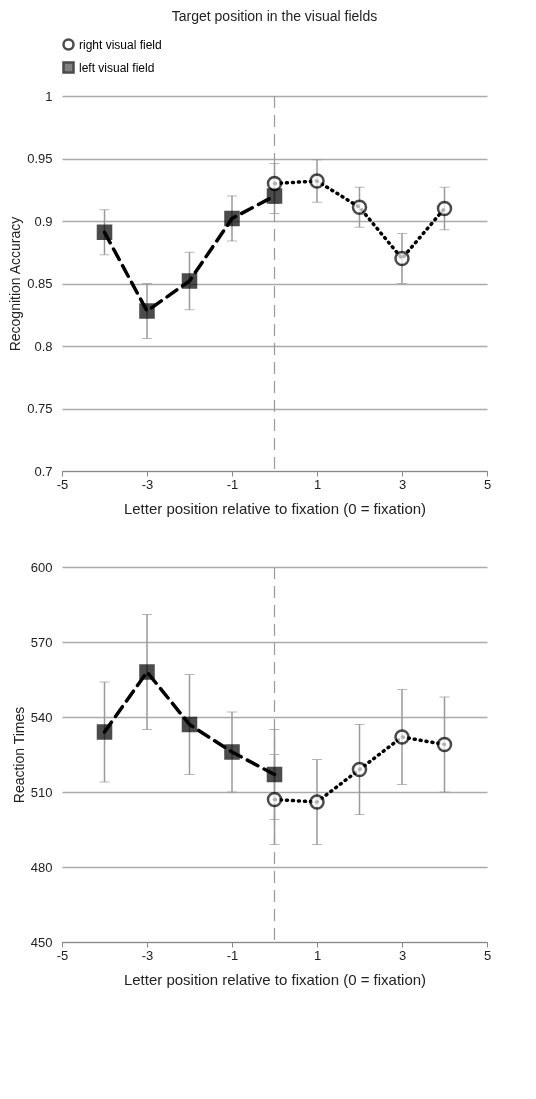 This screenshot has height=1099, width=536. Describe the element at coordinates (43, 346) in the screenshot. I see `y-tick-label: 0.8` at that location.